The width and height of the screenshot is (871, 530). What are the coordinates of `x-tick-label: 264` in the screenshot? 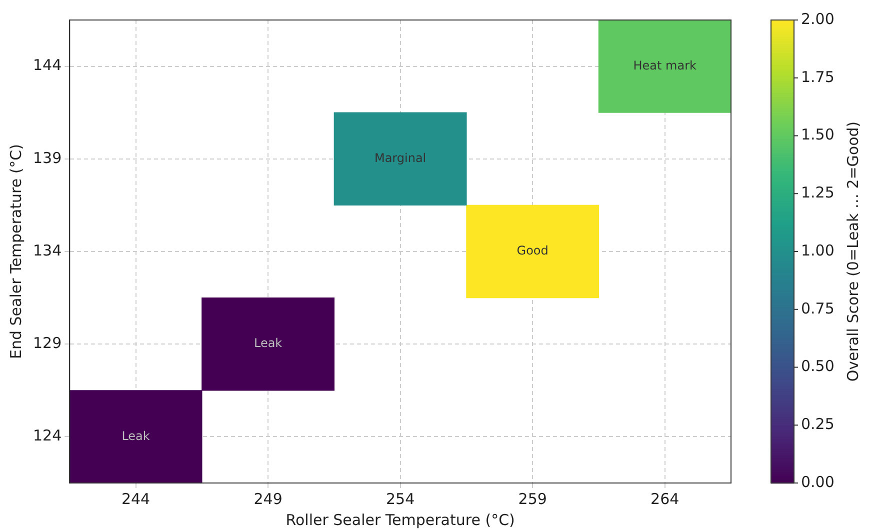 It's located at (665, 499).